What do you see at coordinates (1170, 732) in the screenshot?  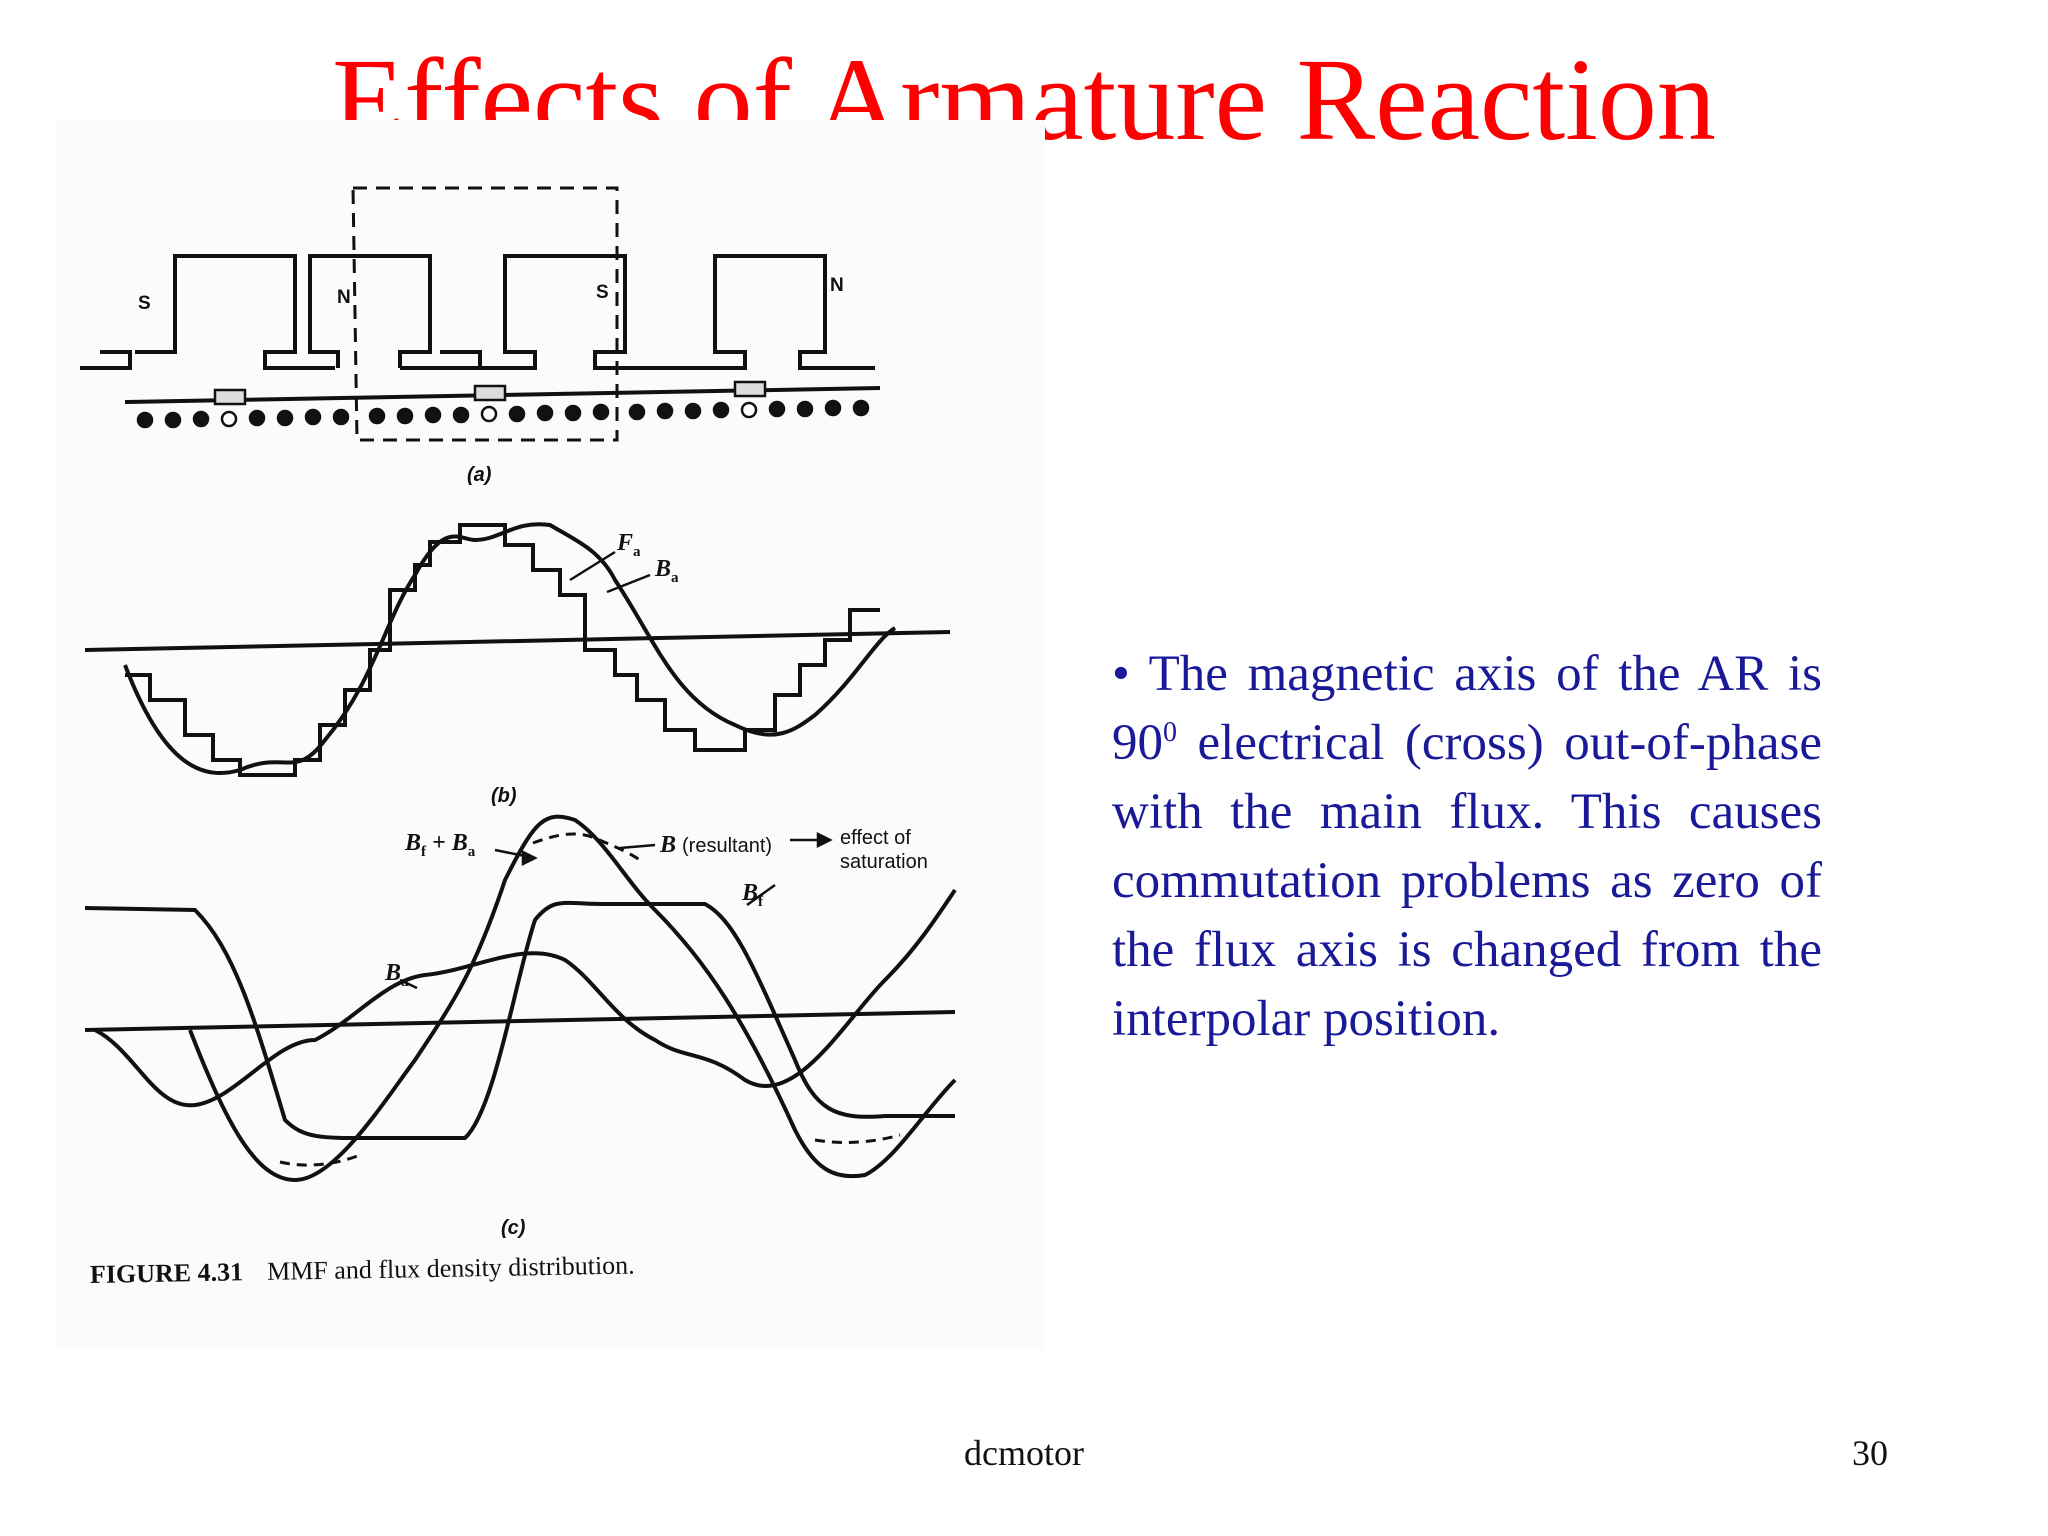 I see `superscript-zero: 0` at bounding box center [1170, 732].